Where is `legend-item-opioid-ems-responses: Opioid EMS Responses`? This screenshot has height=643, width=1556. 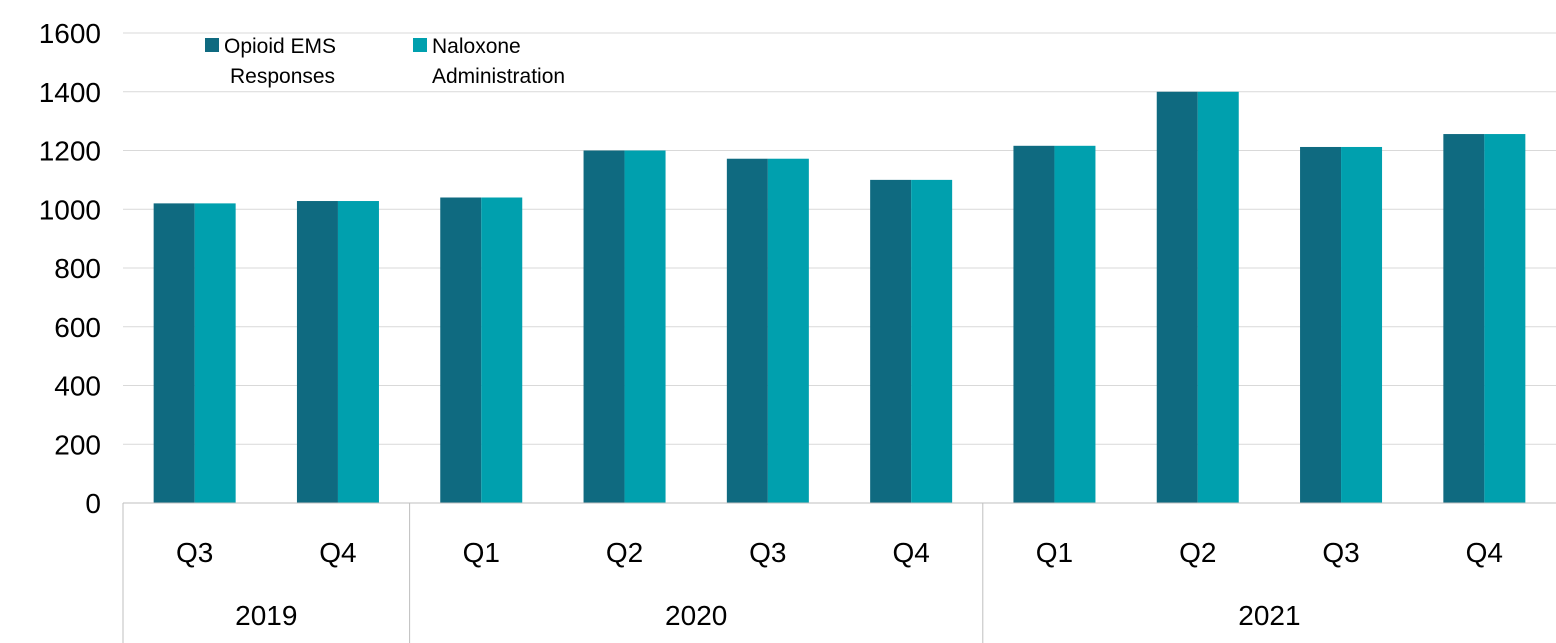
legend-item-opioid-ems-responses: Opioid EMS Responses is located at coordinates (270, 61).